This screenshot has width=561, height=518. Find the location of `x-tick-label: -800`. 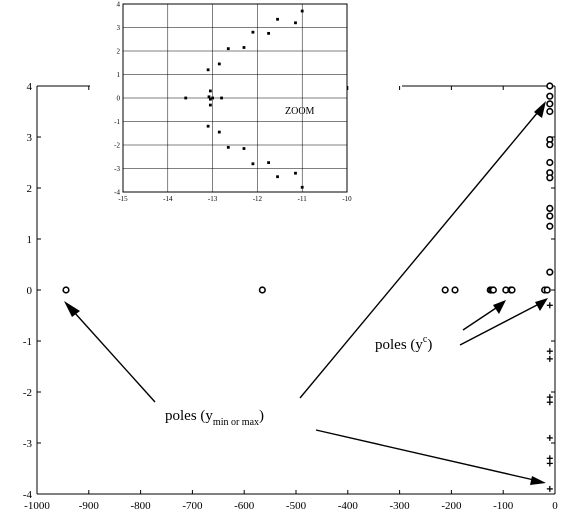

x-tick-label: -800 is located at coordinates (141, 506).